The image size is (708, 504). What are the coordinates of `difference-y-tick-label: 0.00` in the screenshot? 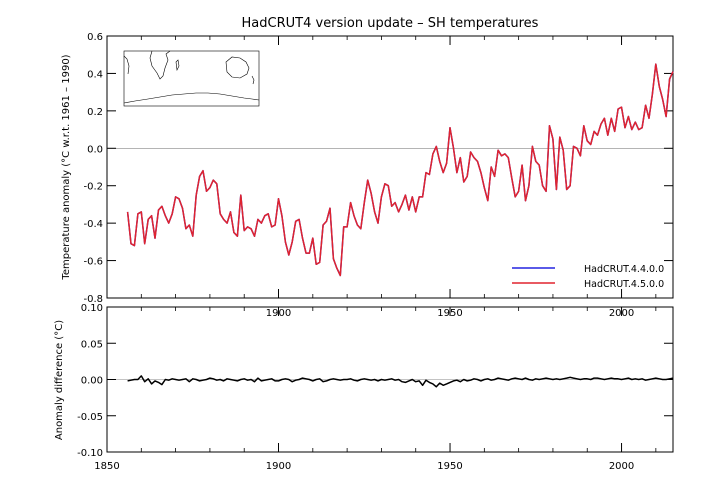 It's located at (92, 381).